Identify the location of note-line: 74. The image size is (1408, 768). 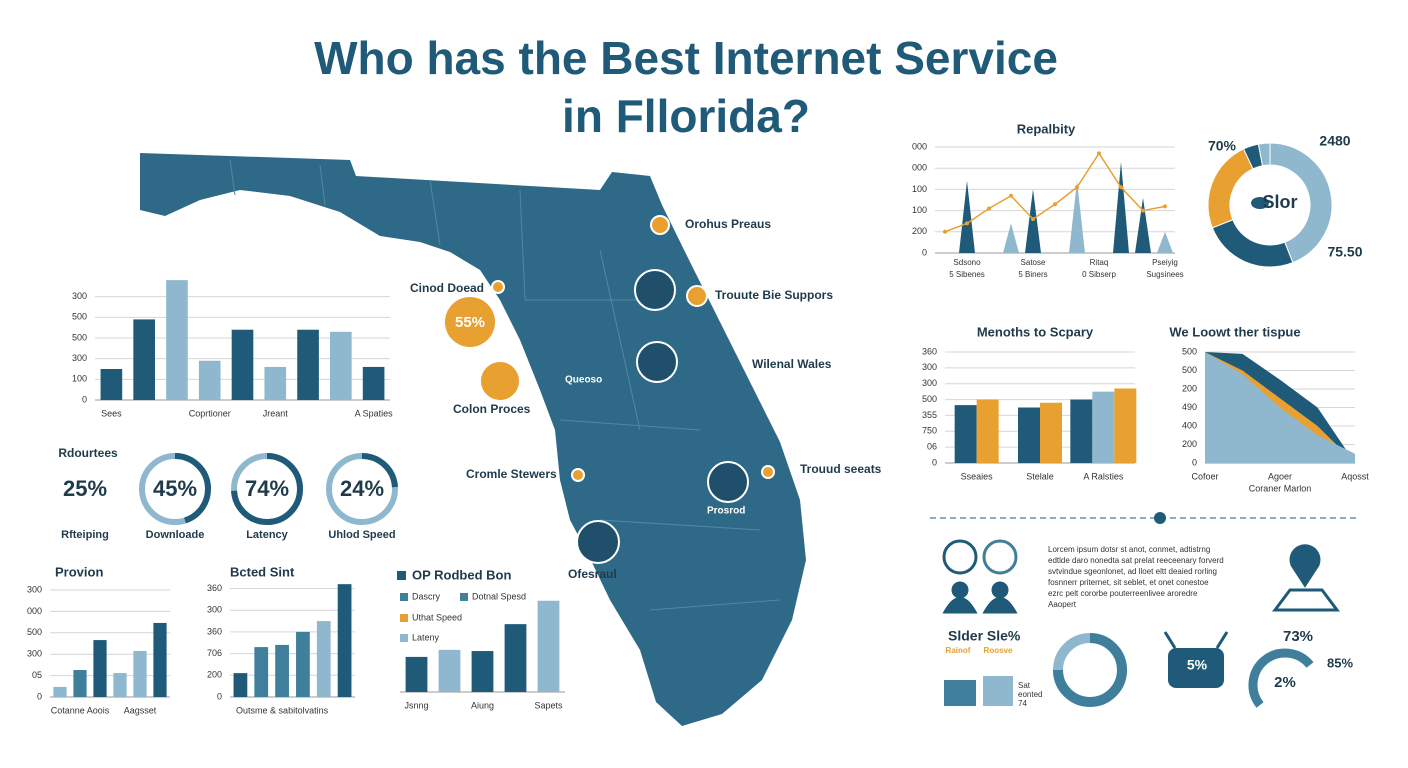
(1022, 703).